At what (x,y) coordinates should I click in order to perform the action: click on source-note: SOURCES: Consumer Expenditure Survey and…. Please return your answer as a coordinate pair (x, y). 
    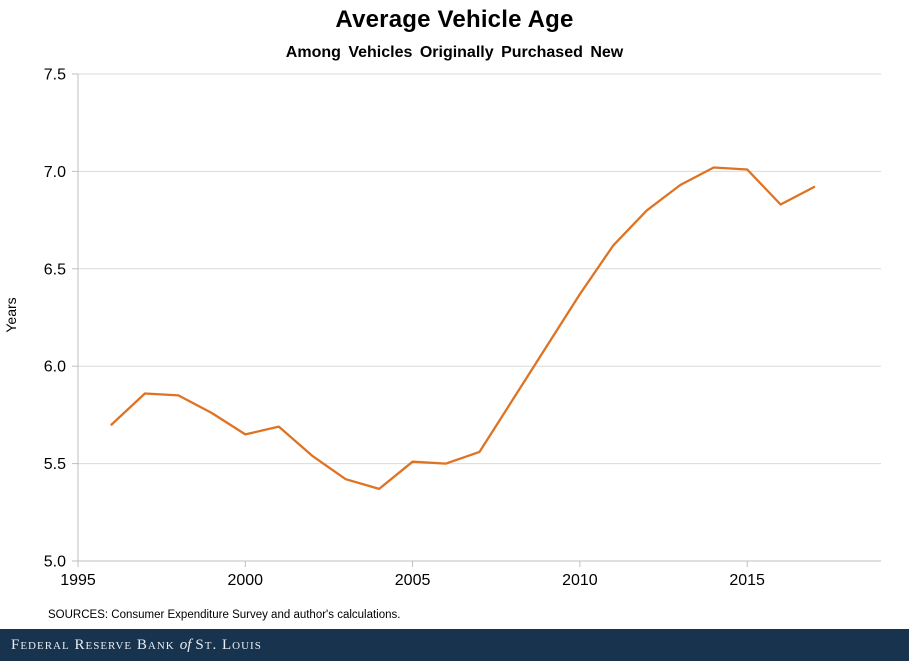
    Looking at the image, I should click on (224, 615).